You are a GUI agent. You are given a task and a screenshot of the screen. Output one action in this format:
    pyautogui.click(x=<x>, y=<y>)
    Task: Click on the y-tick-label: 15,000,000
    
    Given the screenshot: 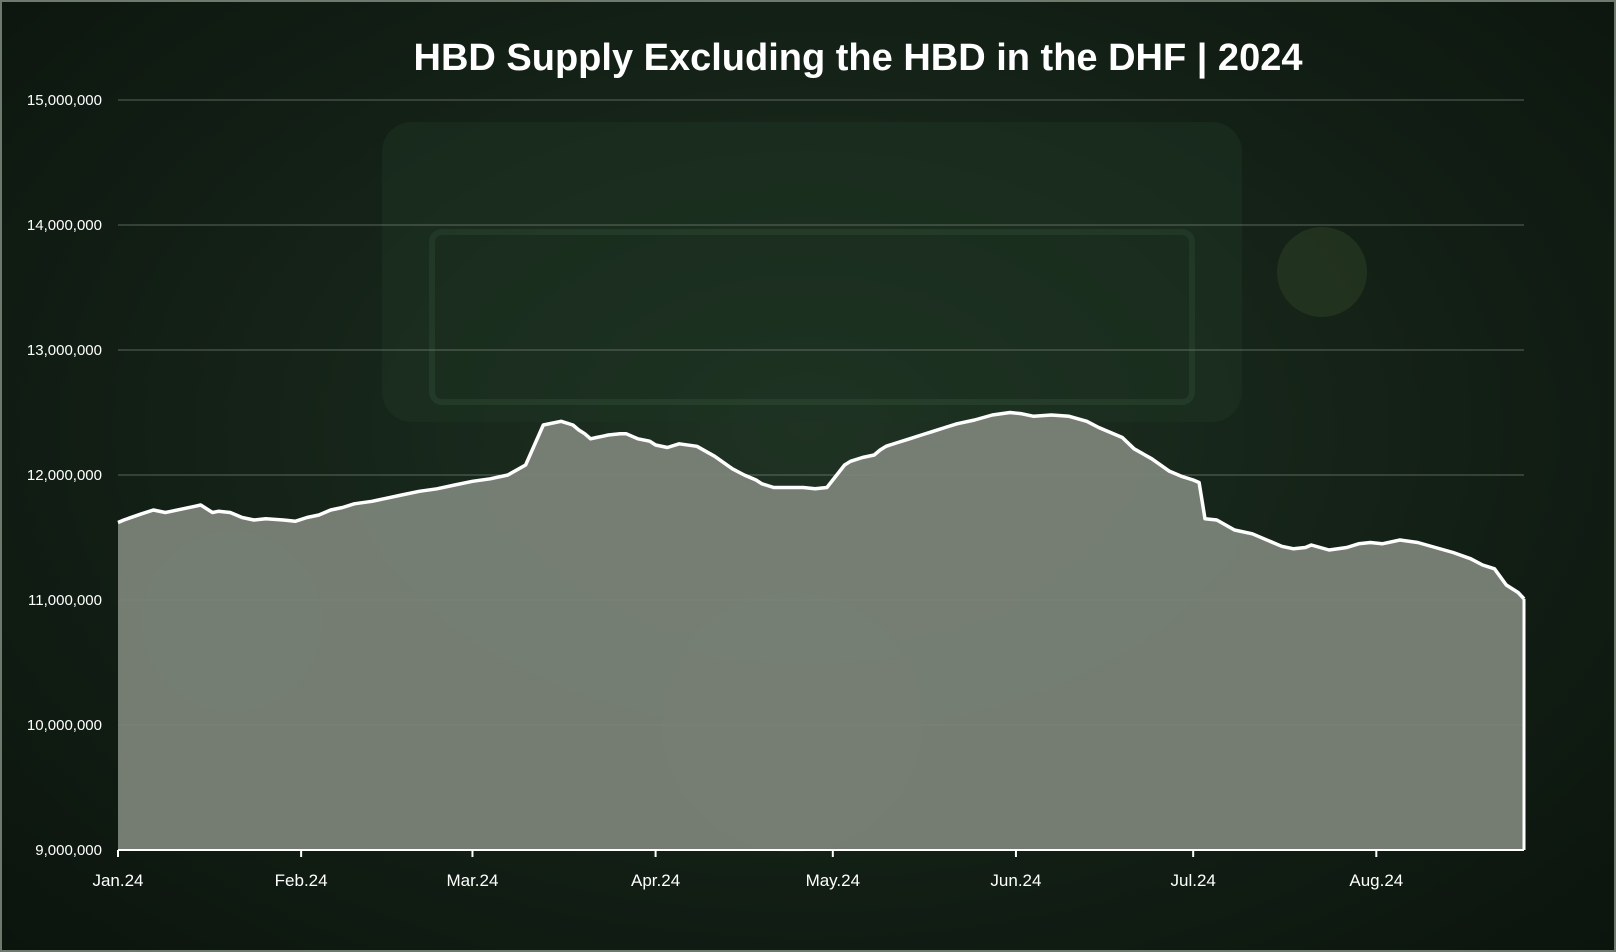 What is the action you would take?
    pyautogui.click(x=64, y=100)
    